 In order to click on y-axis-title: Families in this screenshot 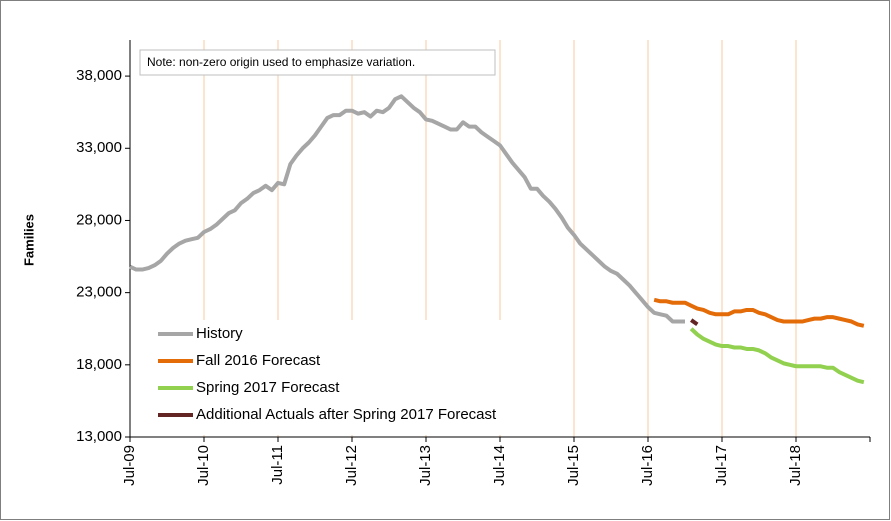, I will do `click(28, 240)`.